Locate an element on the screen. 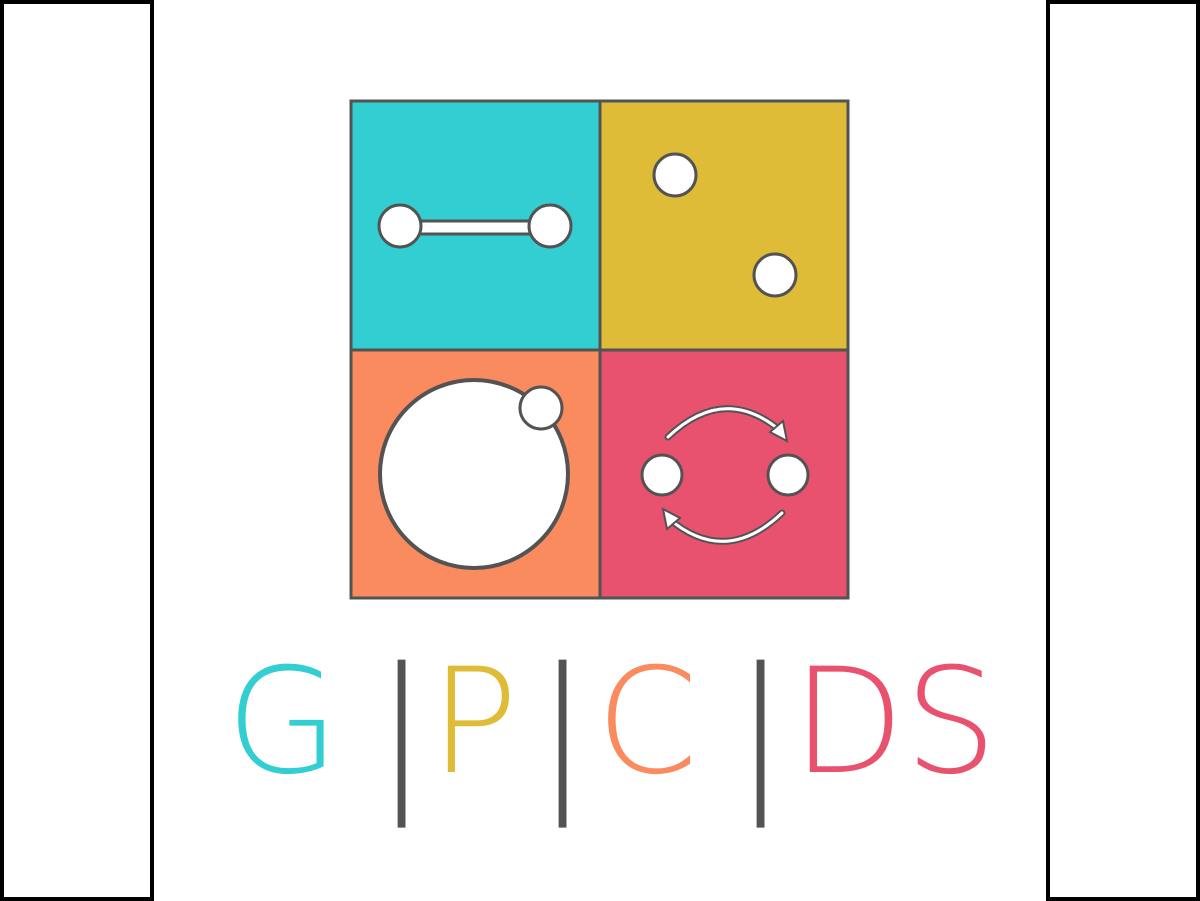 The height and width of the screenshot is (901, 1200). exchange-cycle-icon is located at coordinates (725, 475).